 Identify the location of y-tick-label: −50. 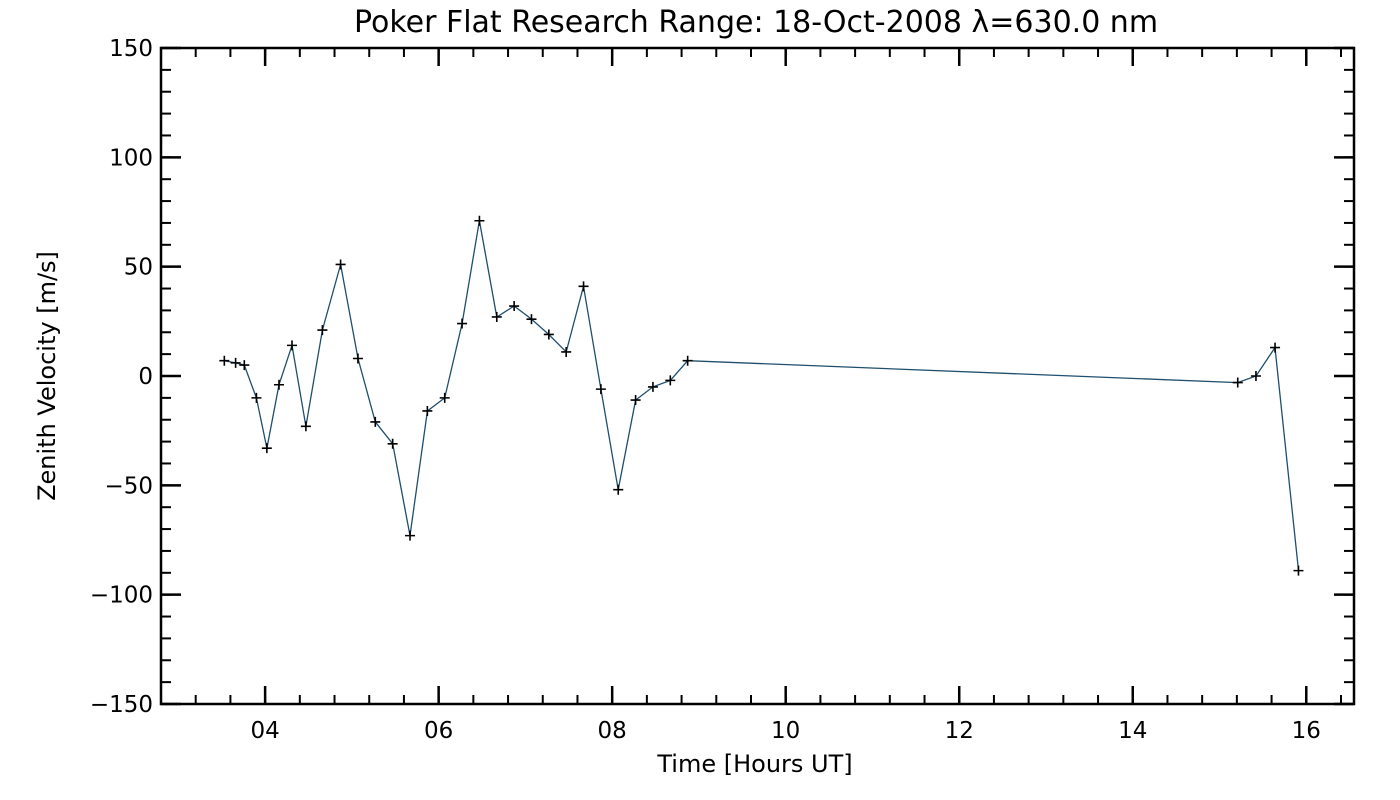
(128, 486).